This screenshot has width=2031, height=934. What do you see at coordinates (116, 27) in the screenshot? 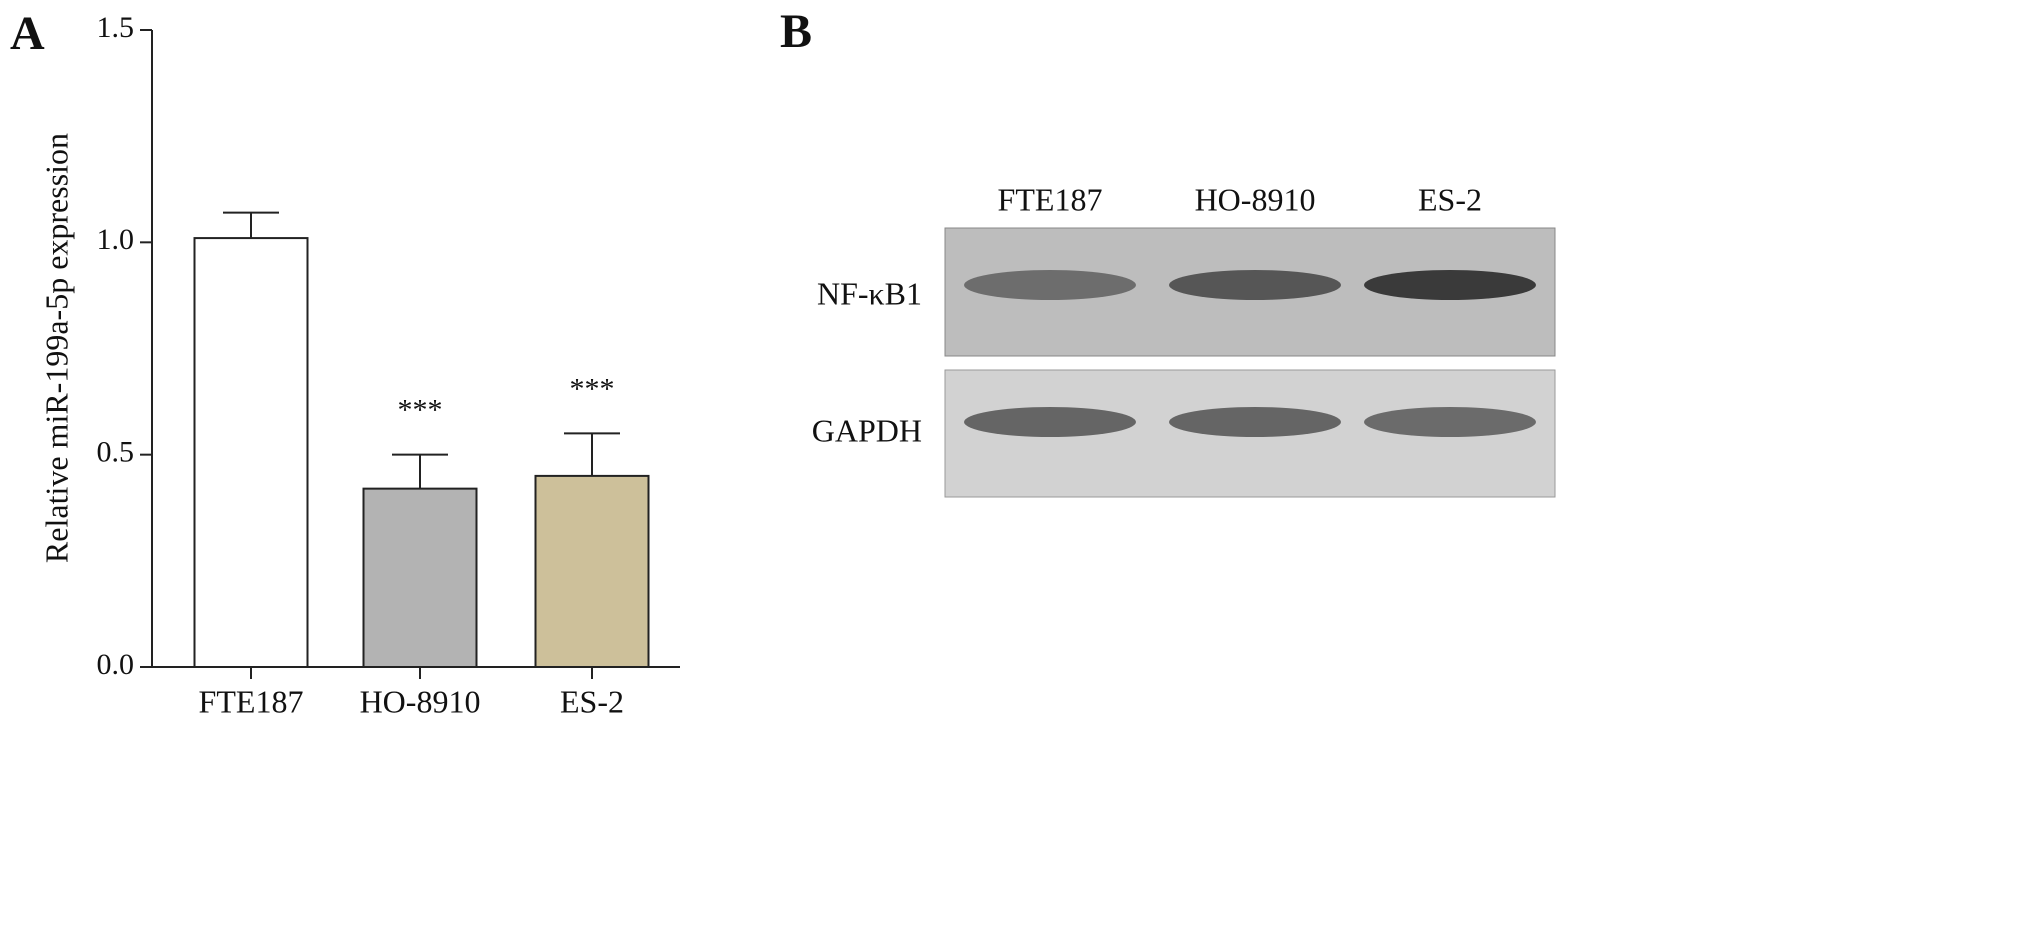
I see `y-tick-label: 1.5` at bounding box center [116, 27].